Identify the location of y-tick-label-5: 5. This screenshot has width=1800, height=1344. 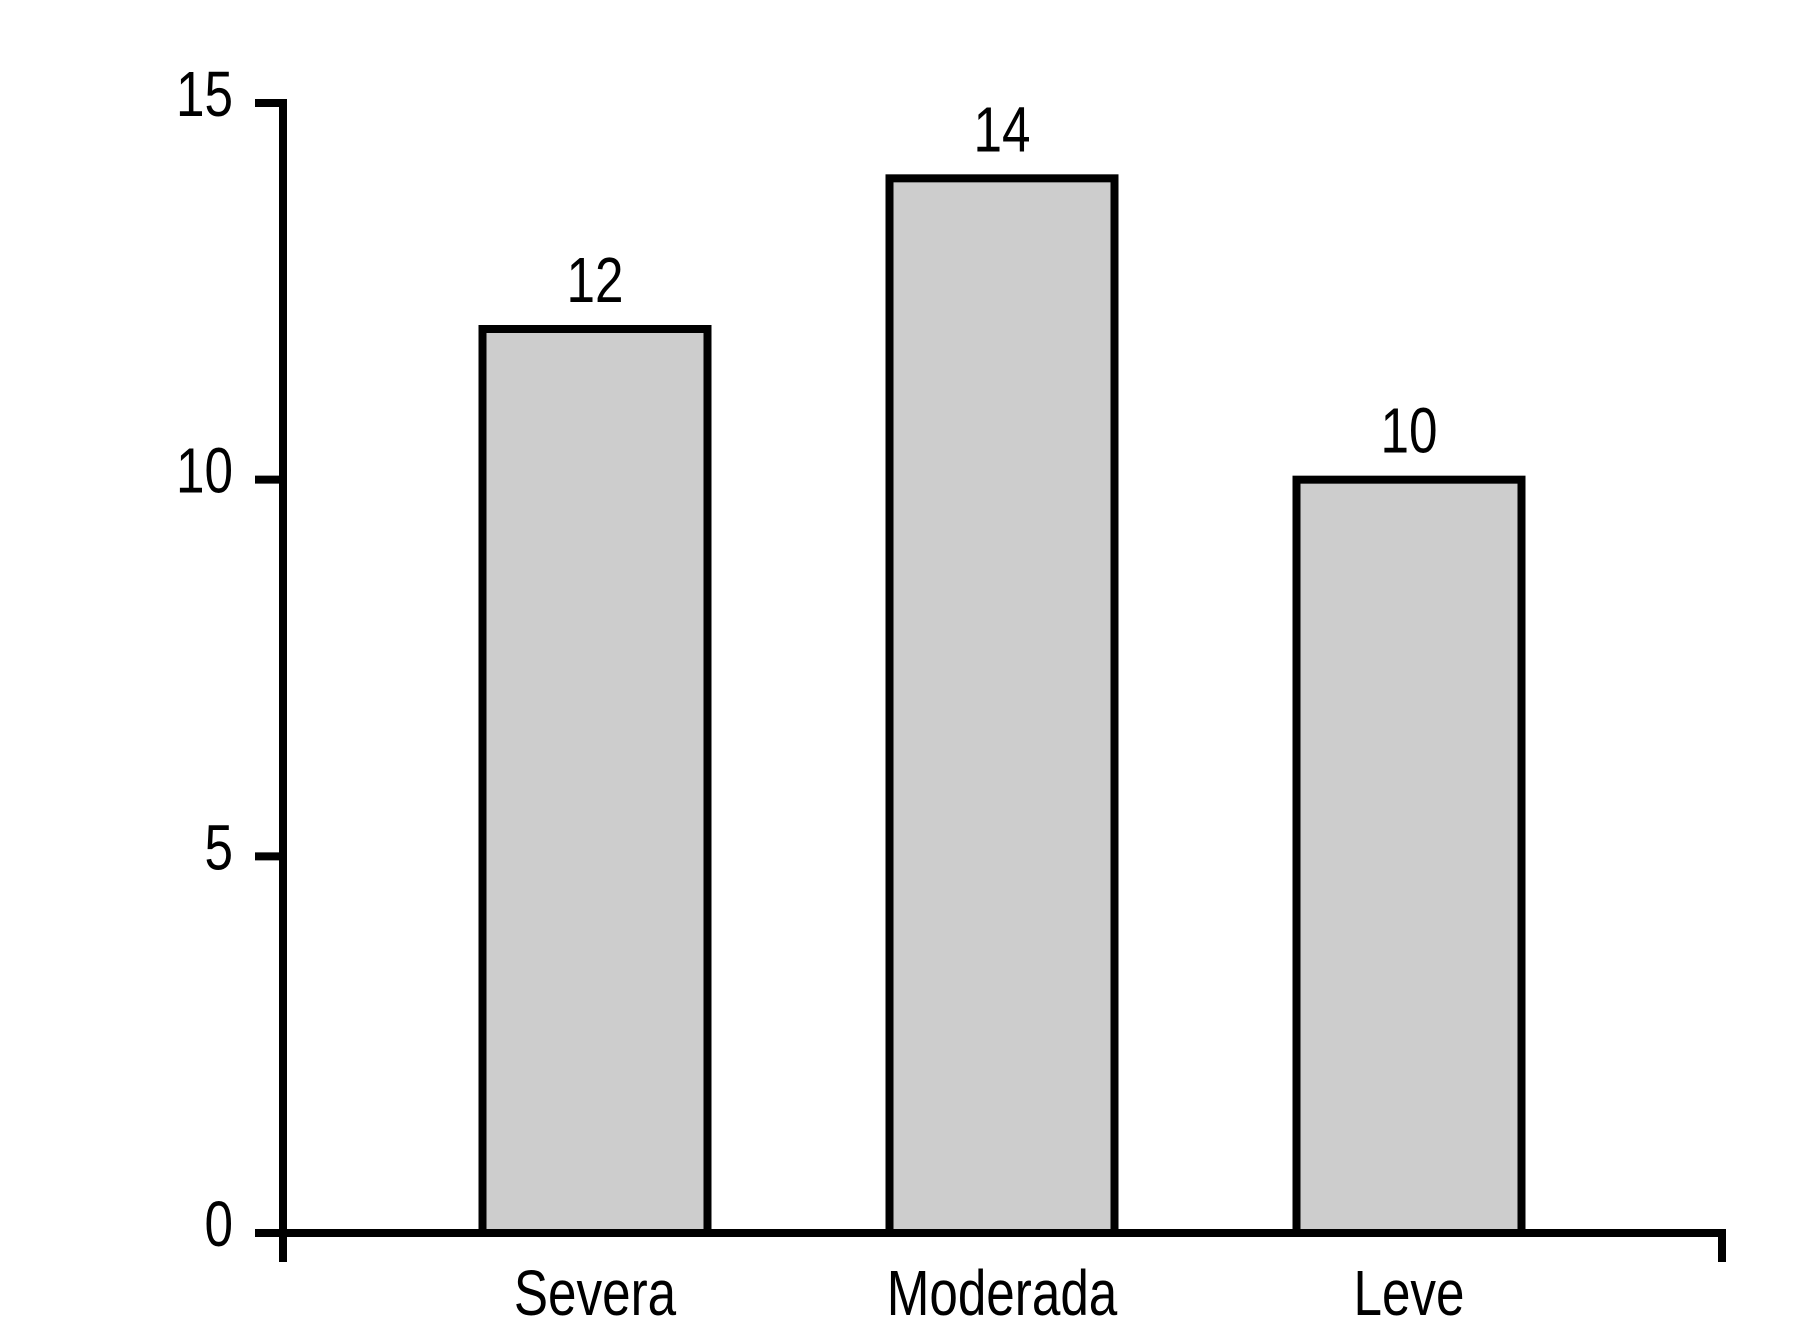
(219, 847).